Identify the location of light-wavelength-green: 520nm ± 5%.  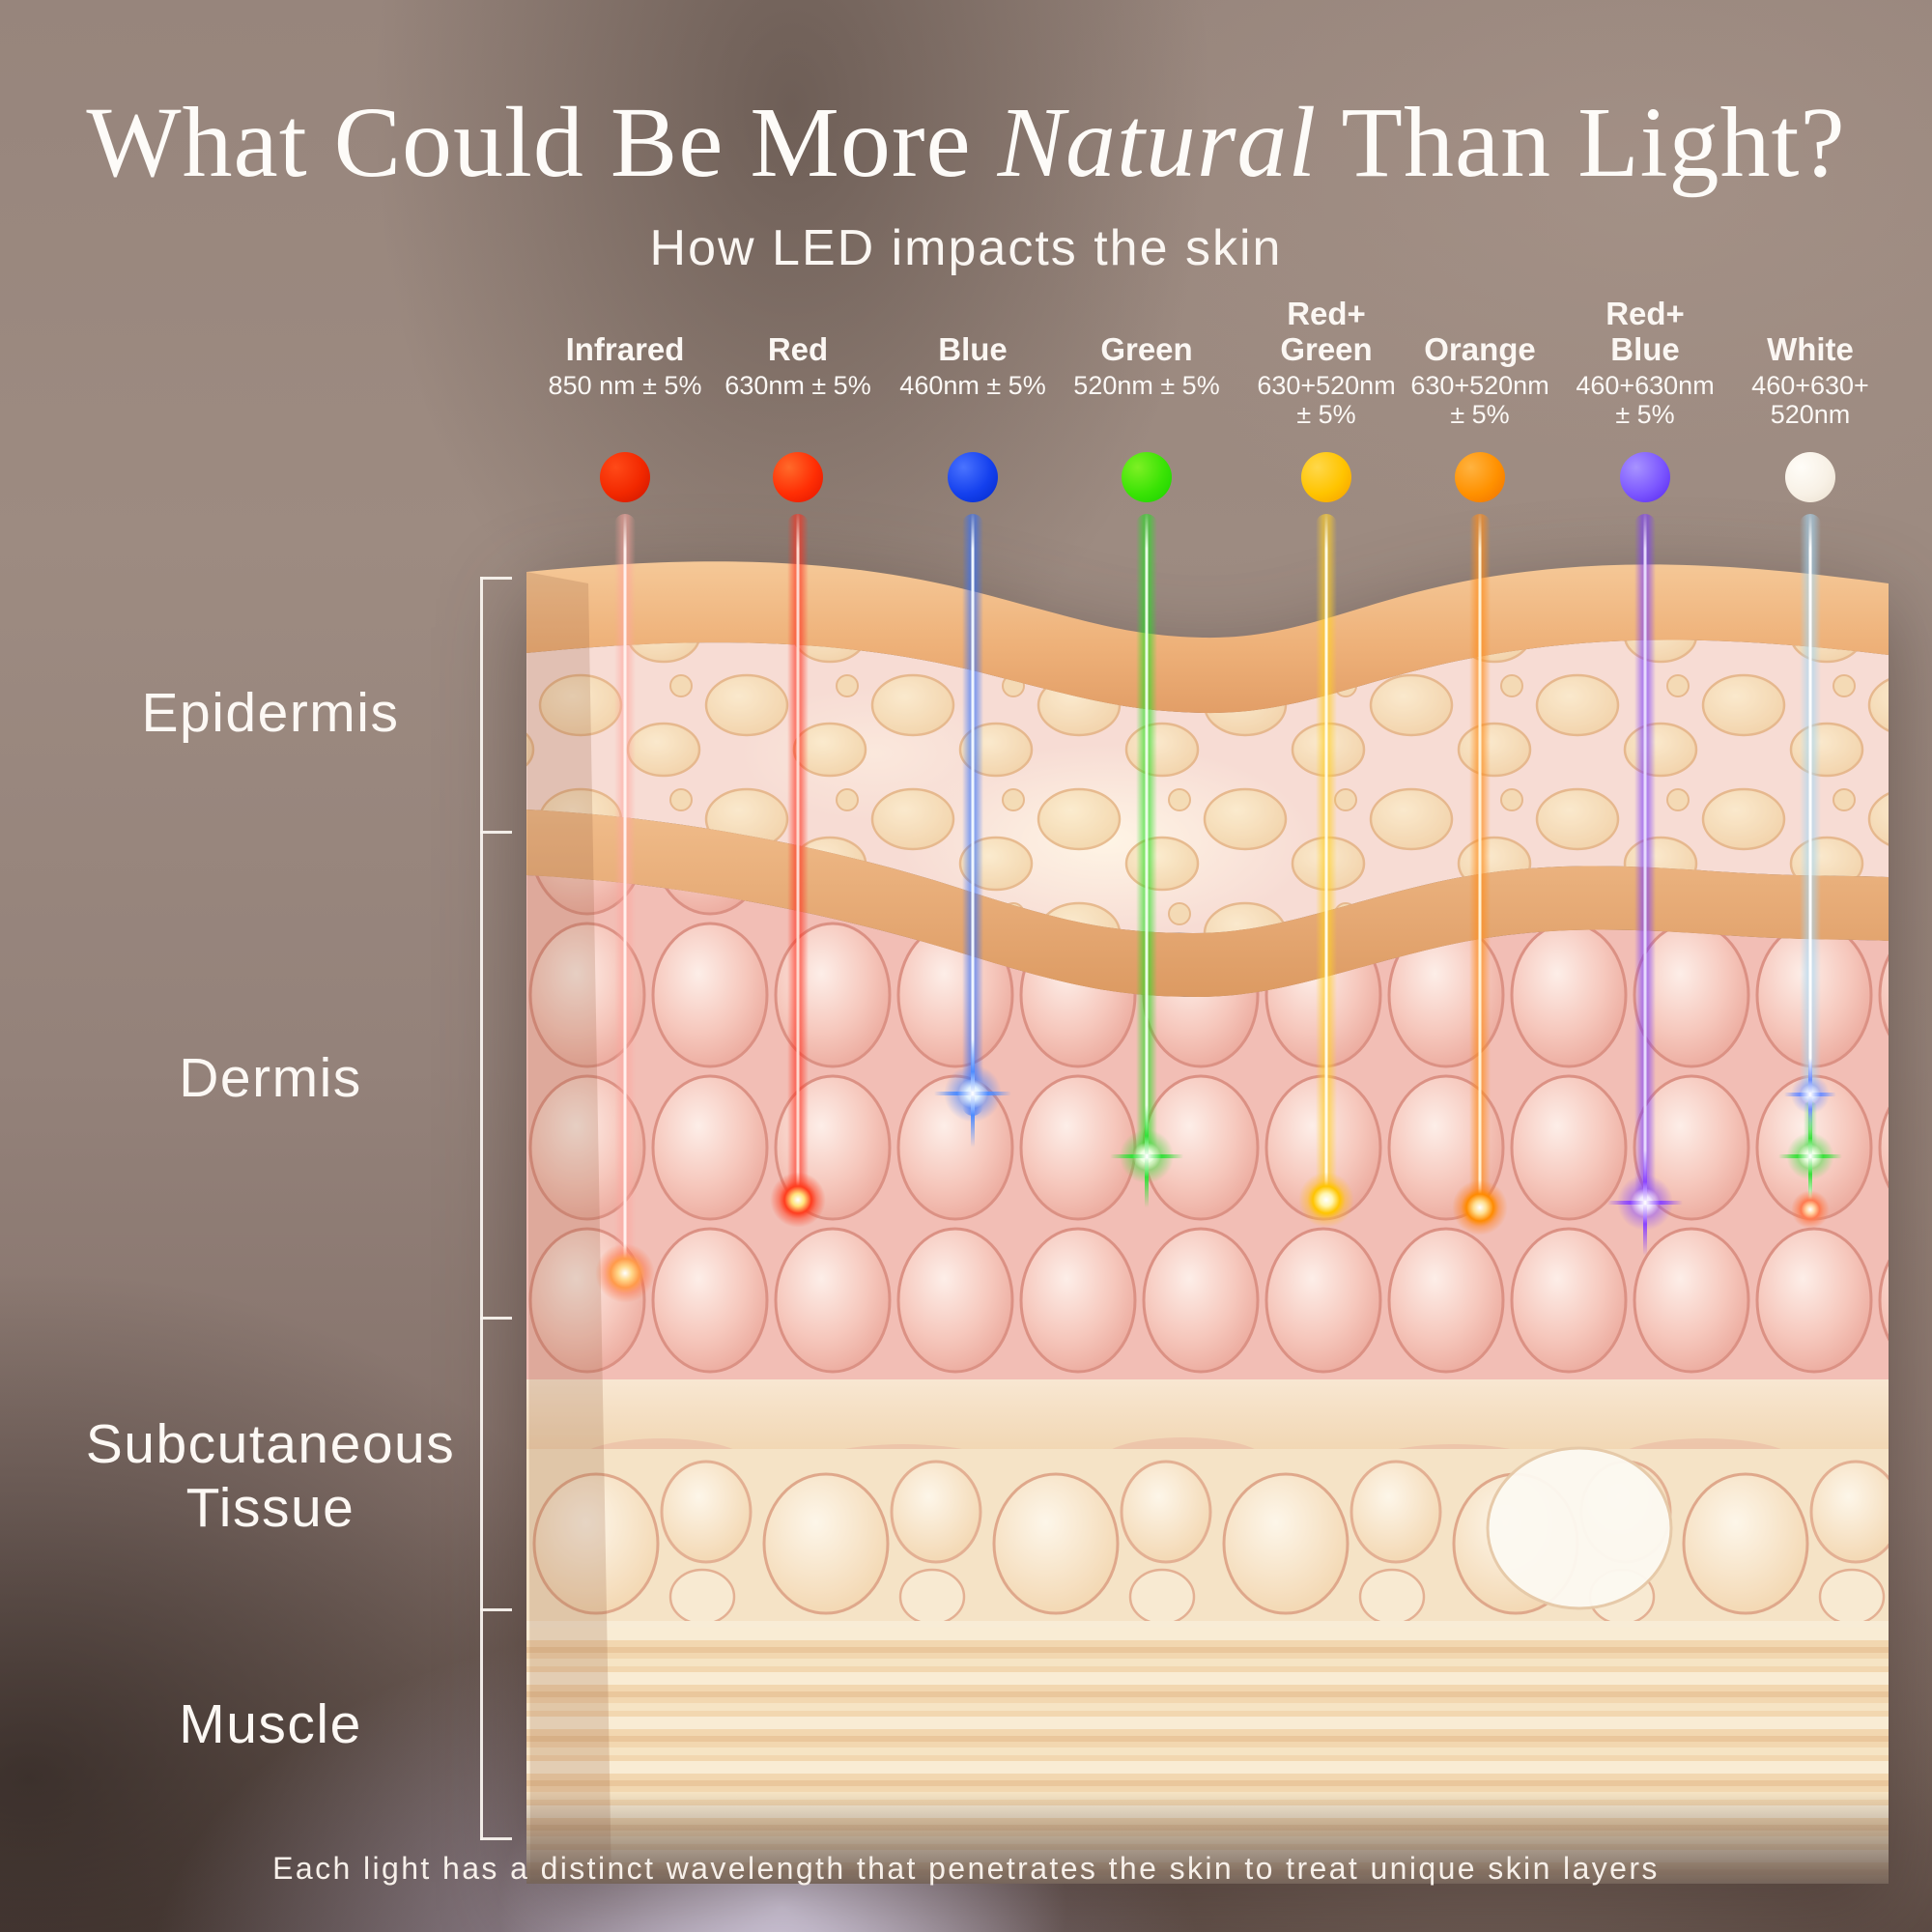
(1146, 385).